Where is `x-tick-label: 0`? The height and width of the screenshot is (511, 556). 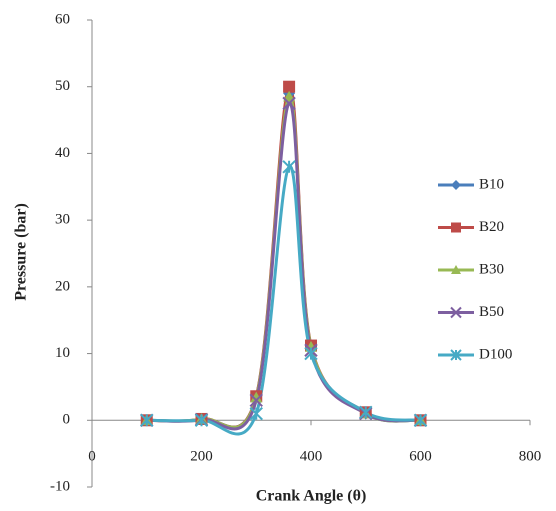
x-tick-label: 0 is located at coordinates (92, 456).